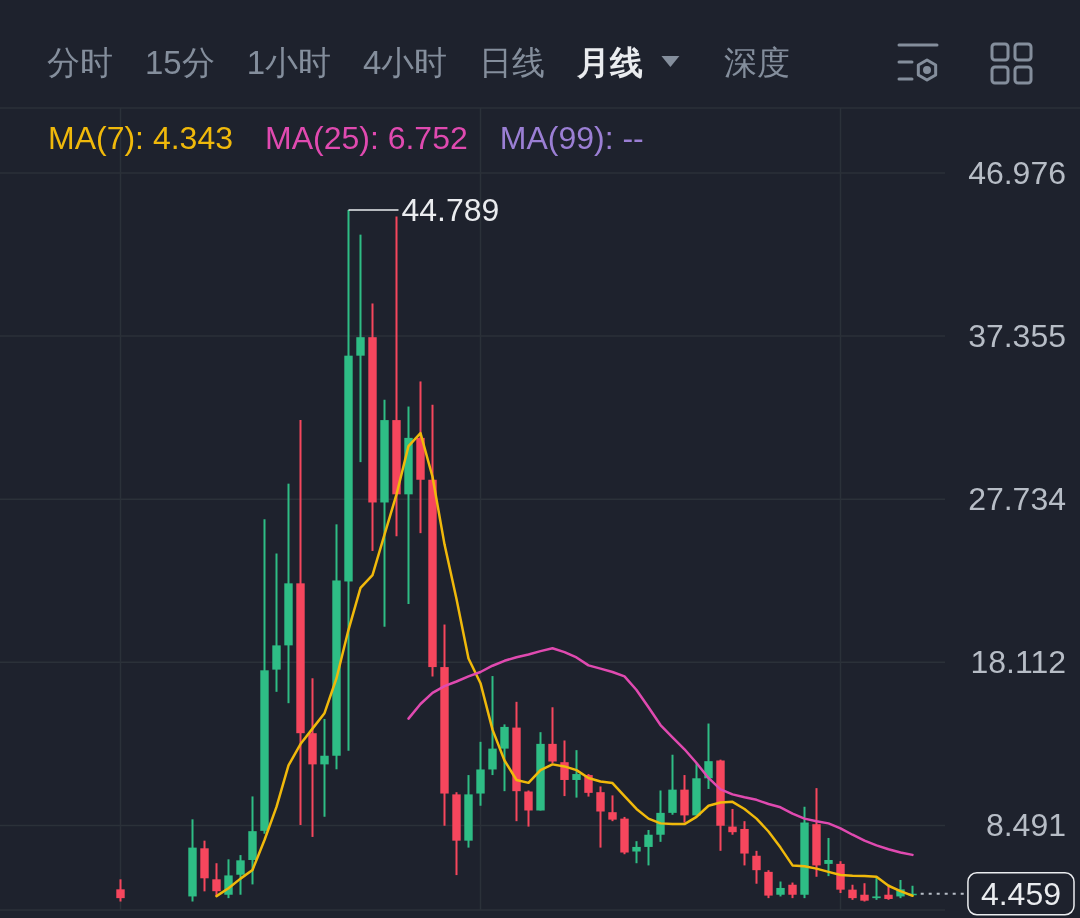  Describe the element at coordinates (289, 62) in the screenshot. I see `text: 1小时` at that location.